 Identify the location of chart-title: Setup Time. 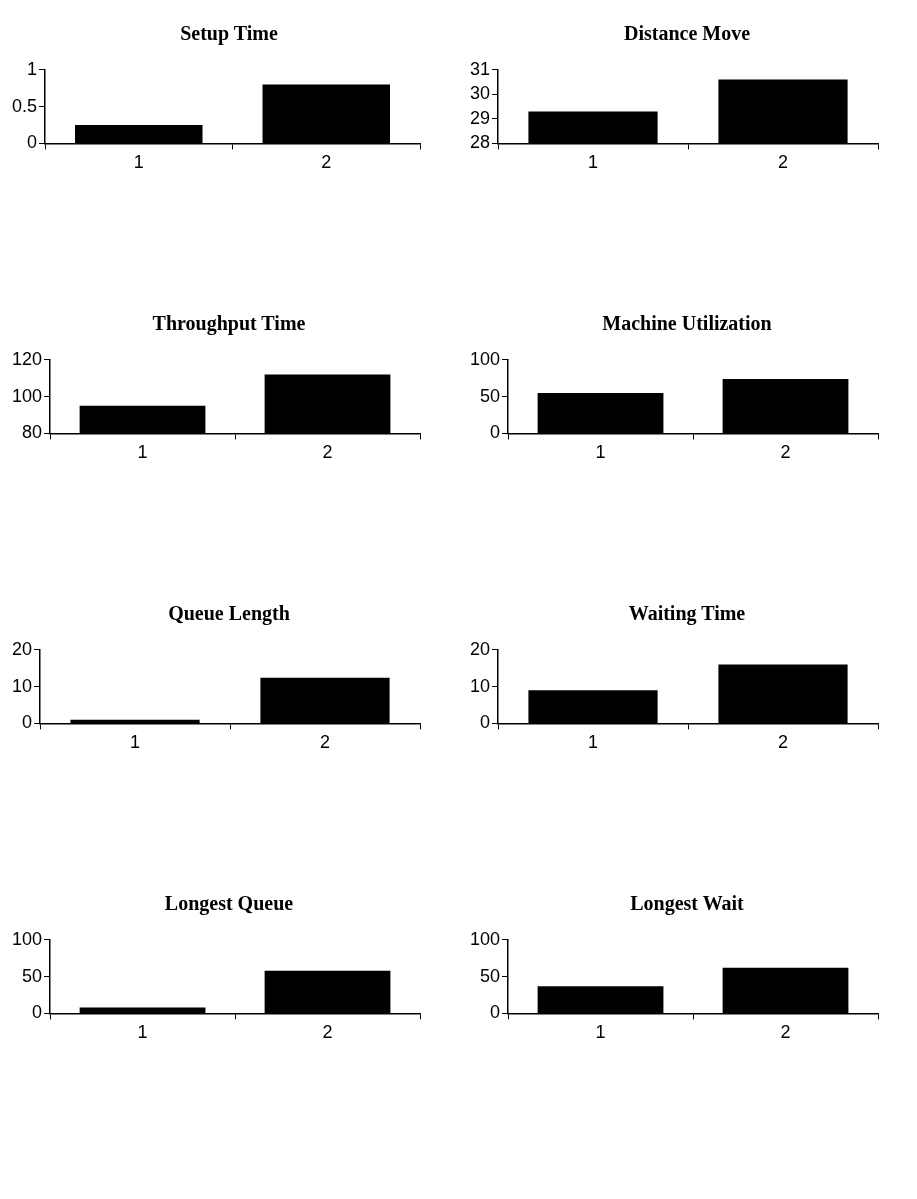
(229, 33).